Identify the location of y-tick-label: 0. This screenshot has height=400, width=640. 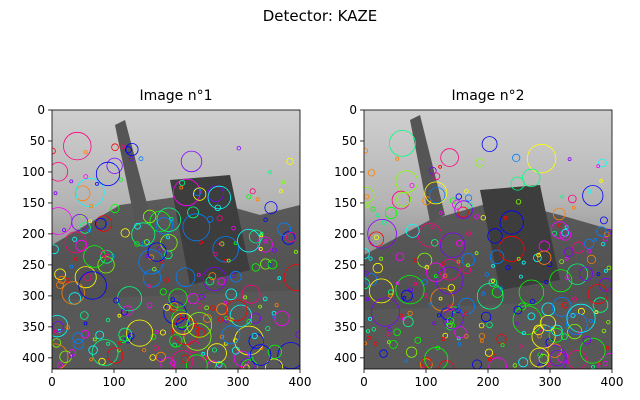
(41, 110).